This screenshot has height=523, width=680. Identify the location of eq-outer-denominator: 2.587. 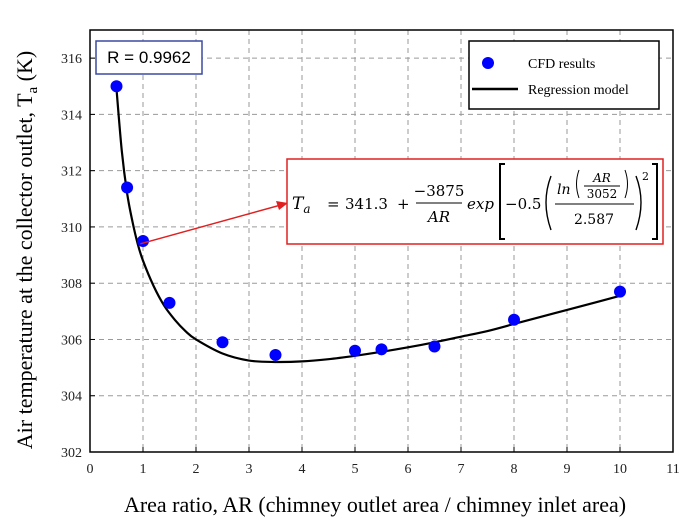
(594, 220).